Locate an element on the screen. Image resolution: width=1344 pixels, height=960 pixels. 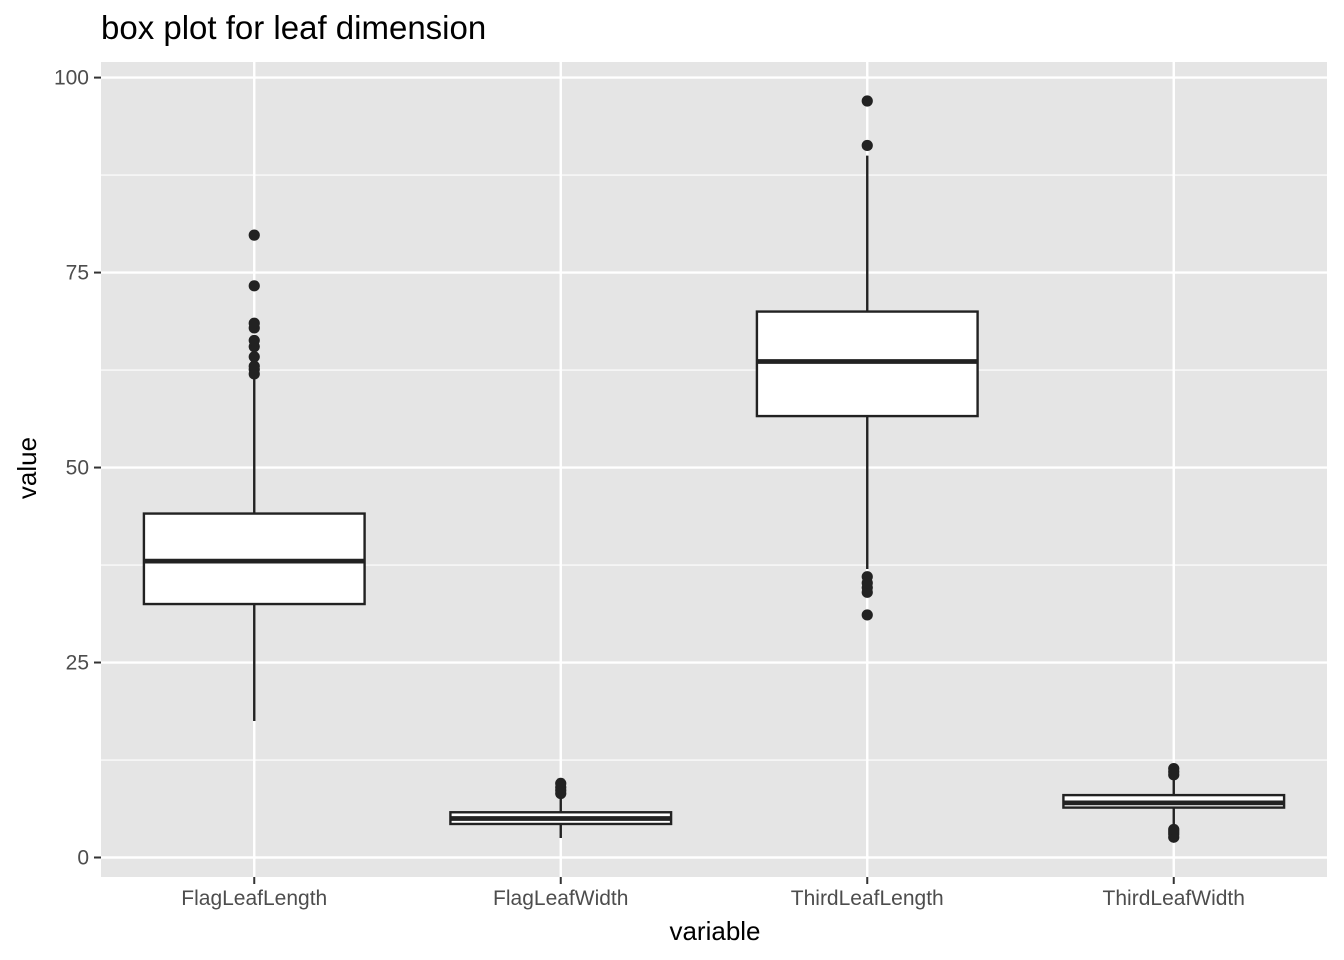
box-ThirdLeafLength is located at coordinates (867, 358).